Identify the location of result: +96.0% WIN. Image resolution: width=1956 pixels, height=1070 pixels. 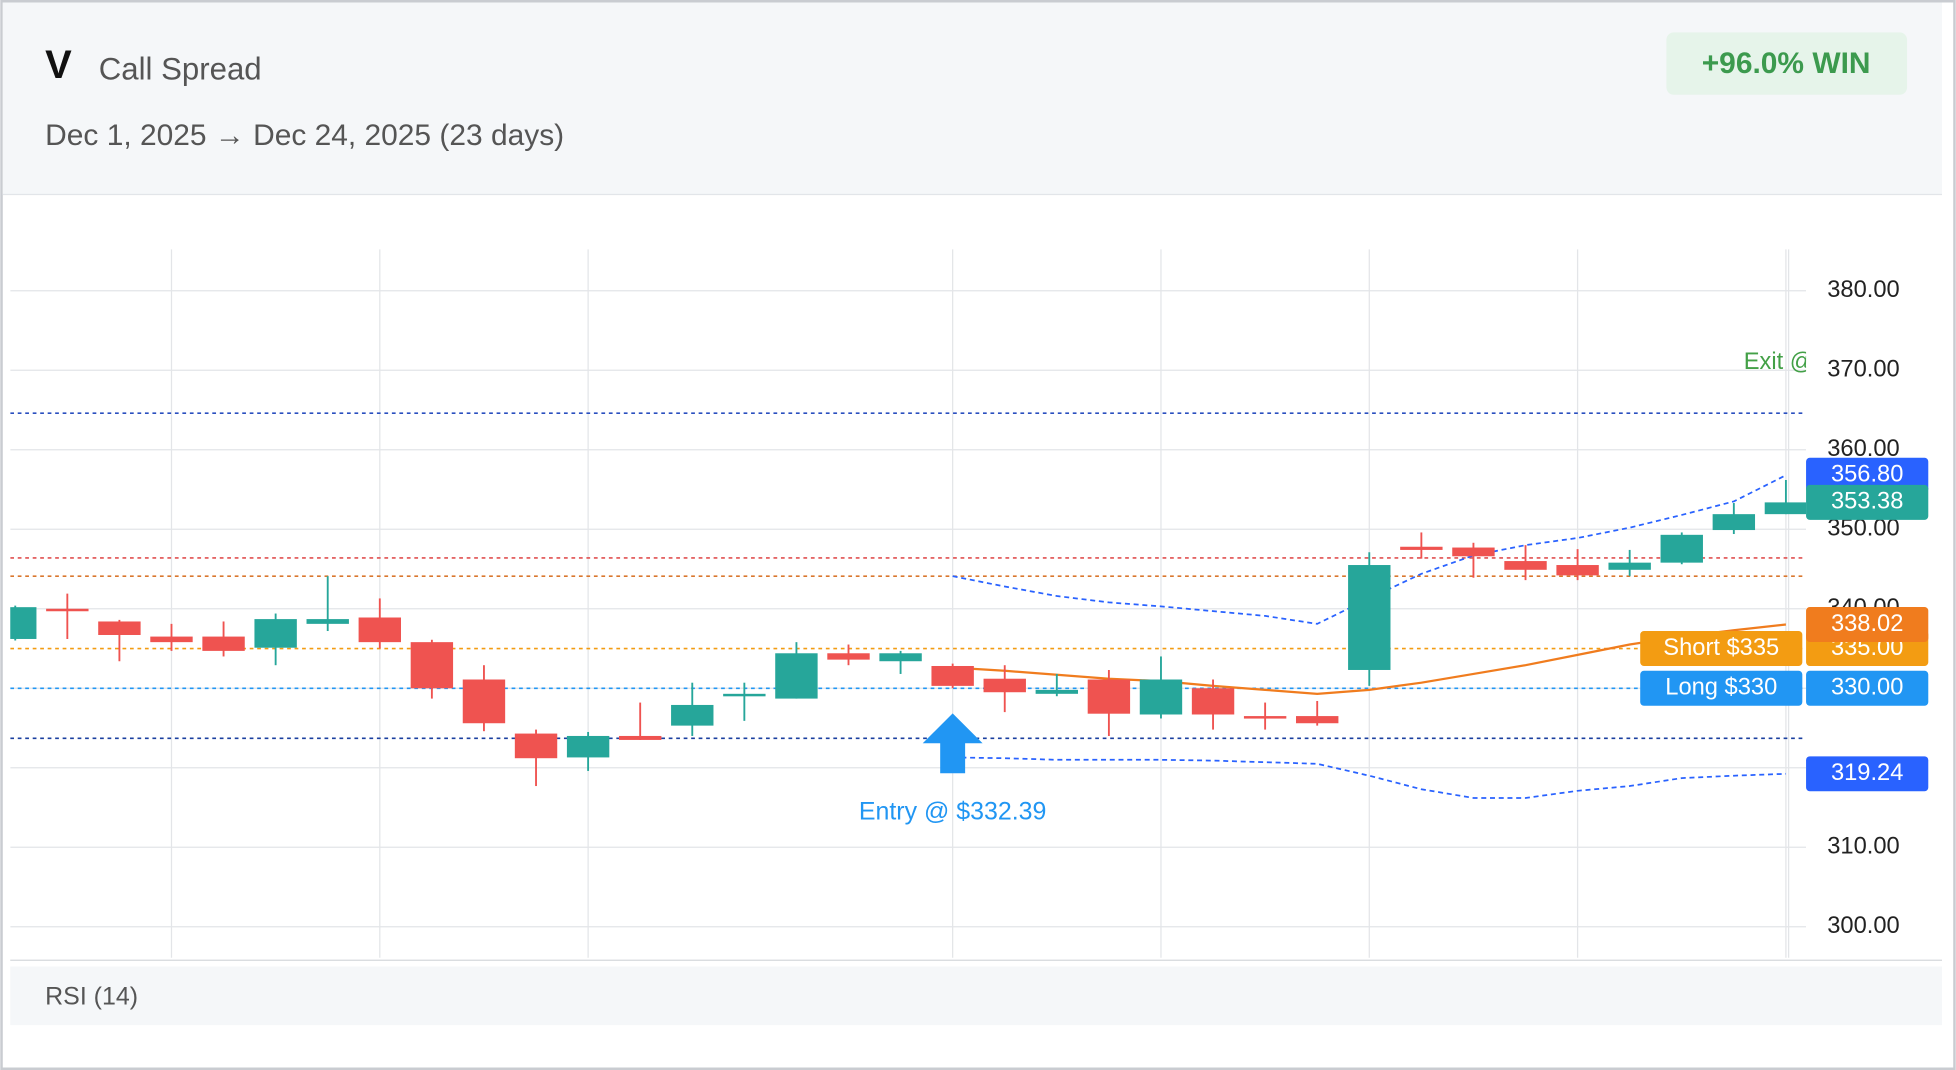
(1786, 63).